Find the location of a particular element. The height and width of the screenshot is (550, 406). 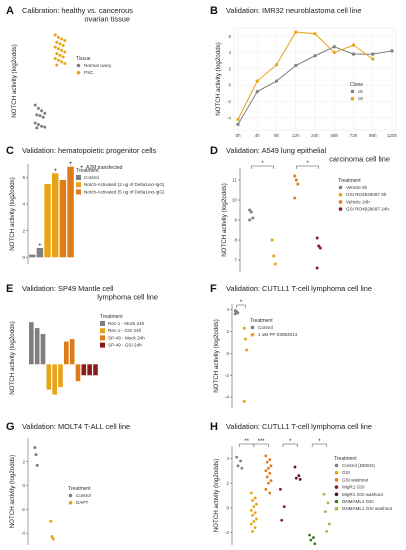

legend-title: Treatment is located at coordinates (79, 489).